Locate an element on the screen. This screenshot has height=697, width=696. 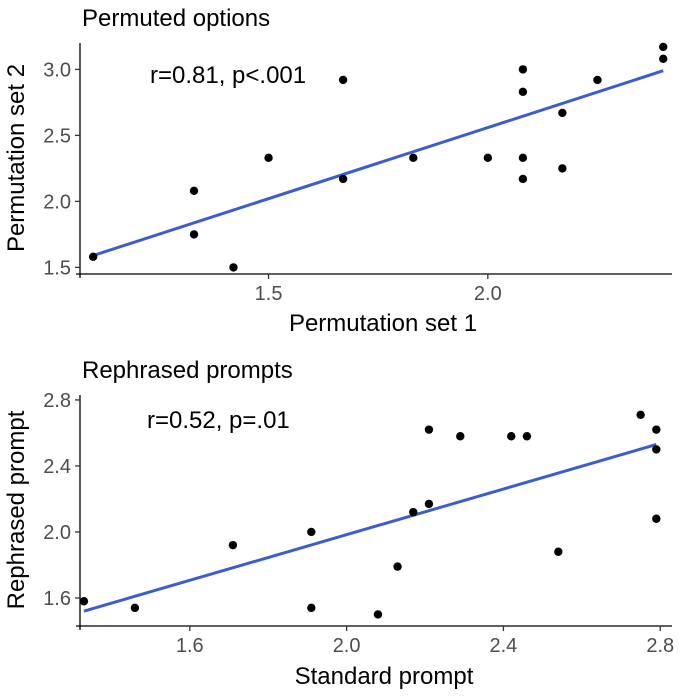
correlation-annotation: r=0.52, p=.01 is located at coordinates (218, 420).